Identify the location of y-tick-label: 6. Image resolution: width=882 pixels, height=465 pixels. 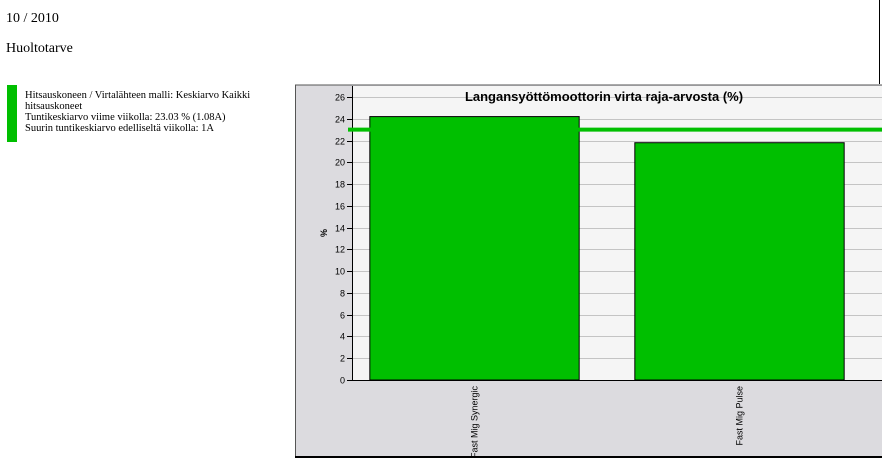
(342, 316).